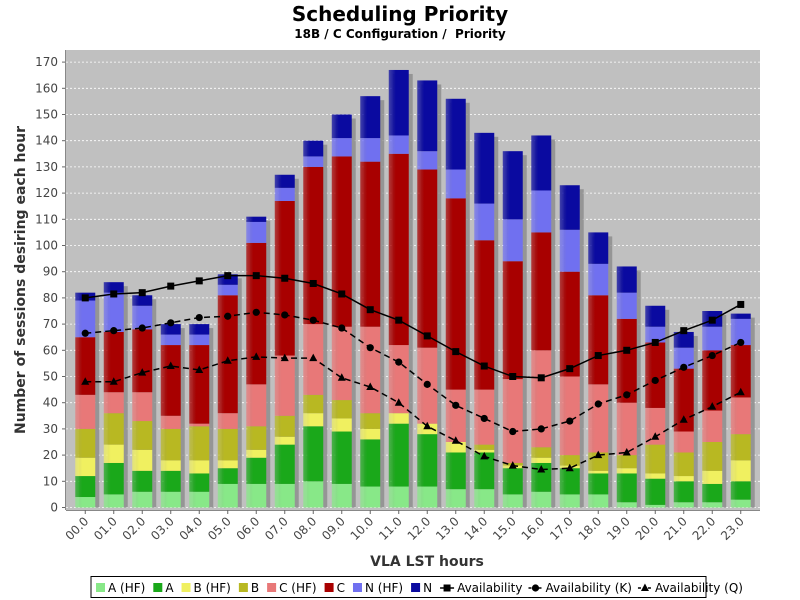 This screenshot has width=800, height=600. I want to click on y-tick-label: 10, so click(50, 481).